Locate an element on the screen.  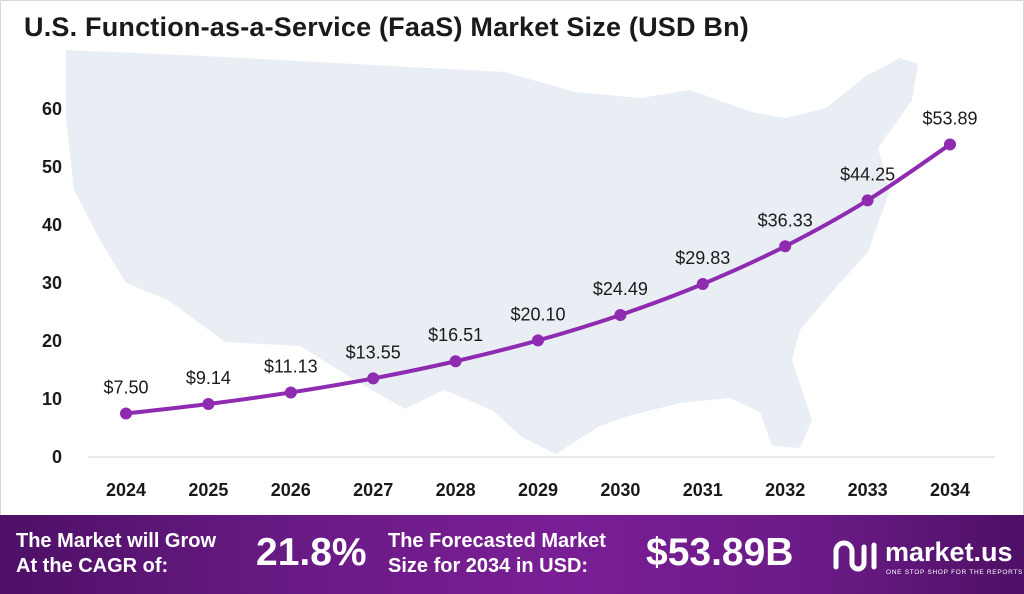
data-label: $13.55 is located at coordinates (373, 352).